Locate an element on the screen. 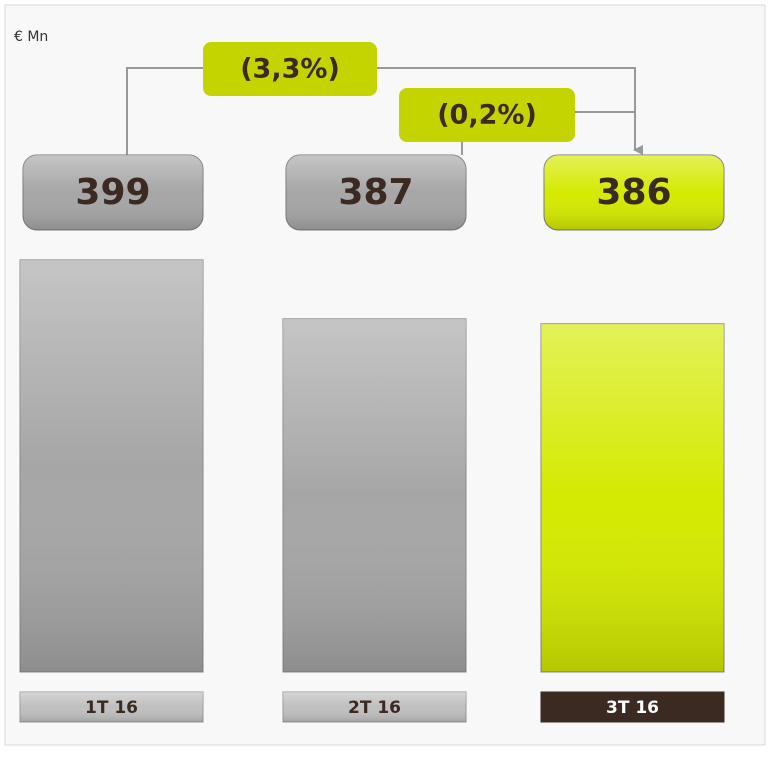  value-label: 399 is located at coordinates (112, 192).